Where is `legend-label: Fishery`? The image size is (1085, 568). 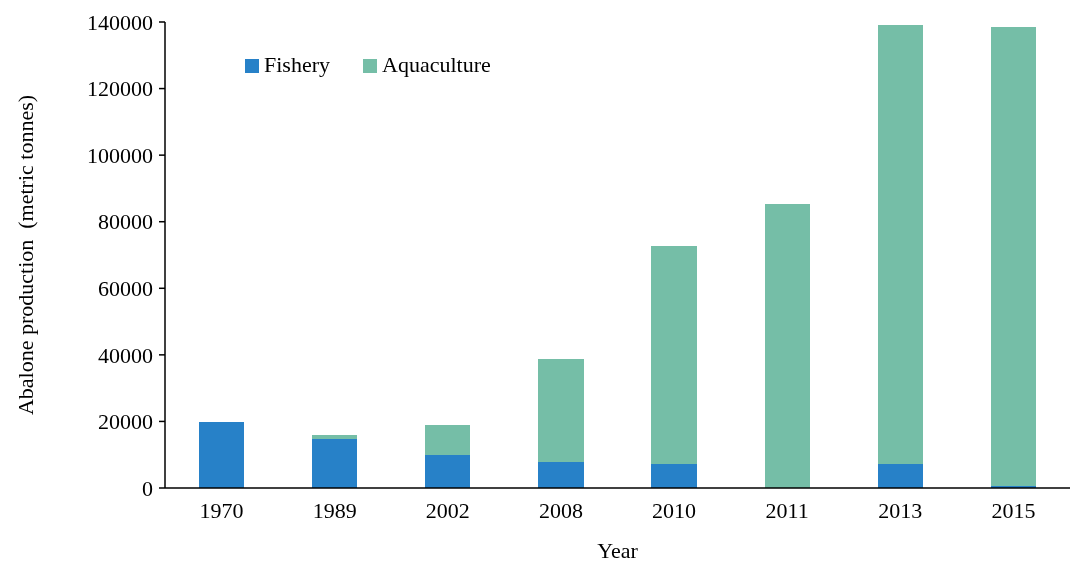 legend-label: Fishery is located at coordinates (297, 64).